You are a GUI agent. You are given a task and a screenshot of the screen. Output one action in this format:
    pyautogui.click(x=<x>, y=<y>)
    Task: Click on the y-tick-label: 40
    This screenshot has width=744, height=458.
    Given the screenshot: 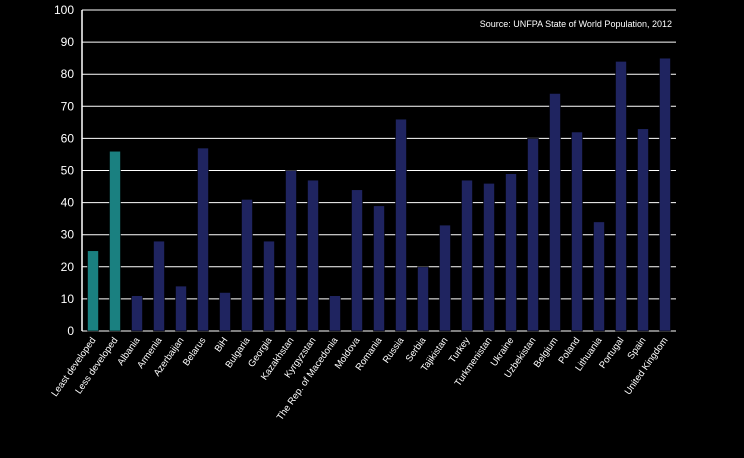 What is the action you would take?
    pyautogui.click(x=68, y=203)
    